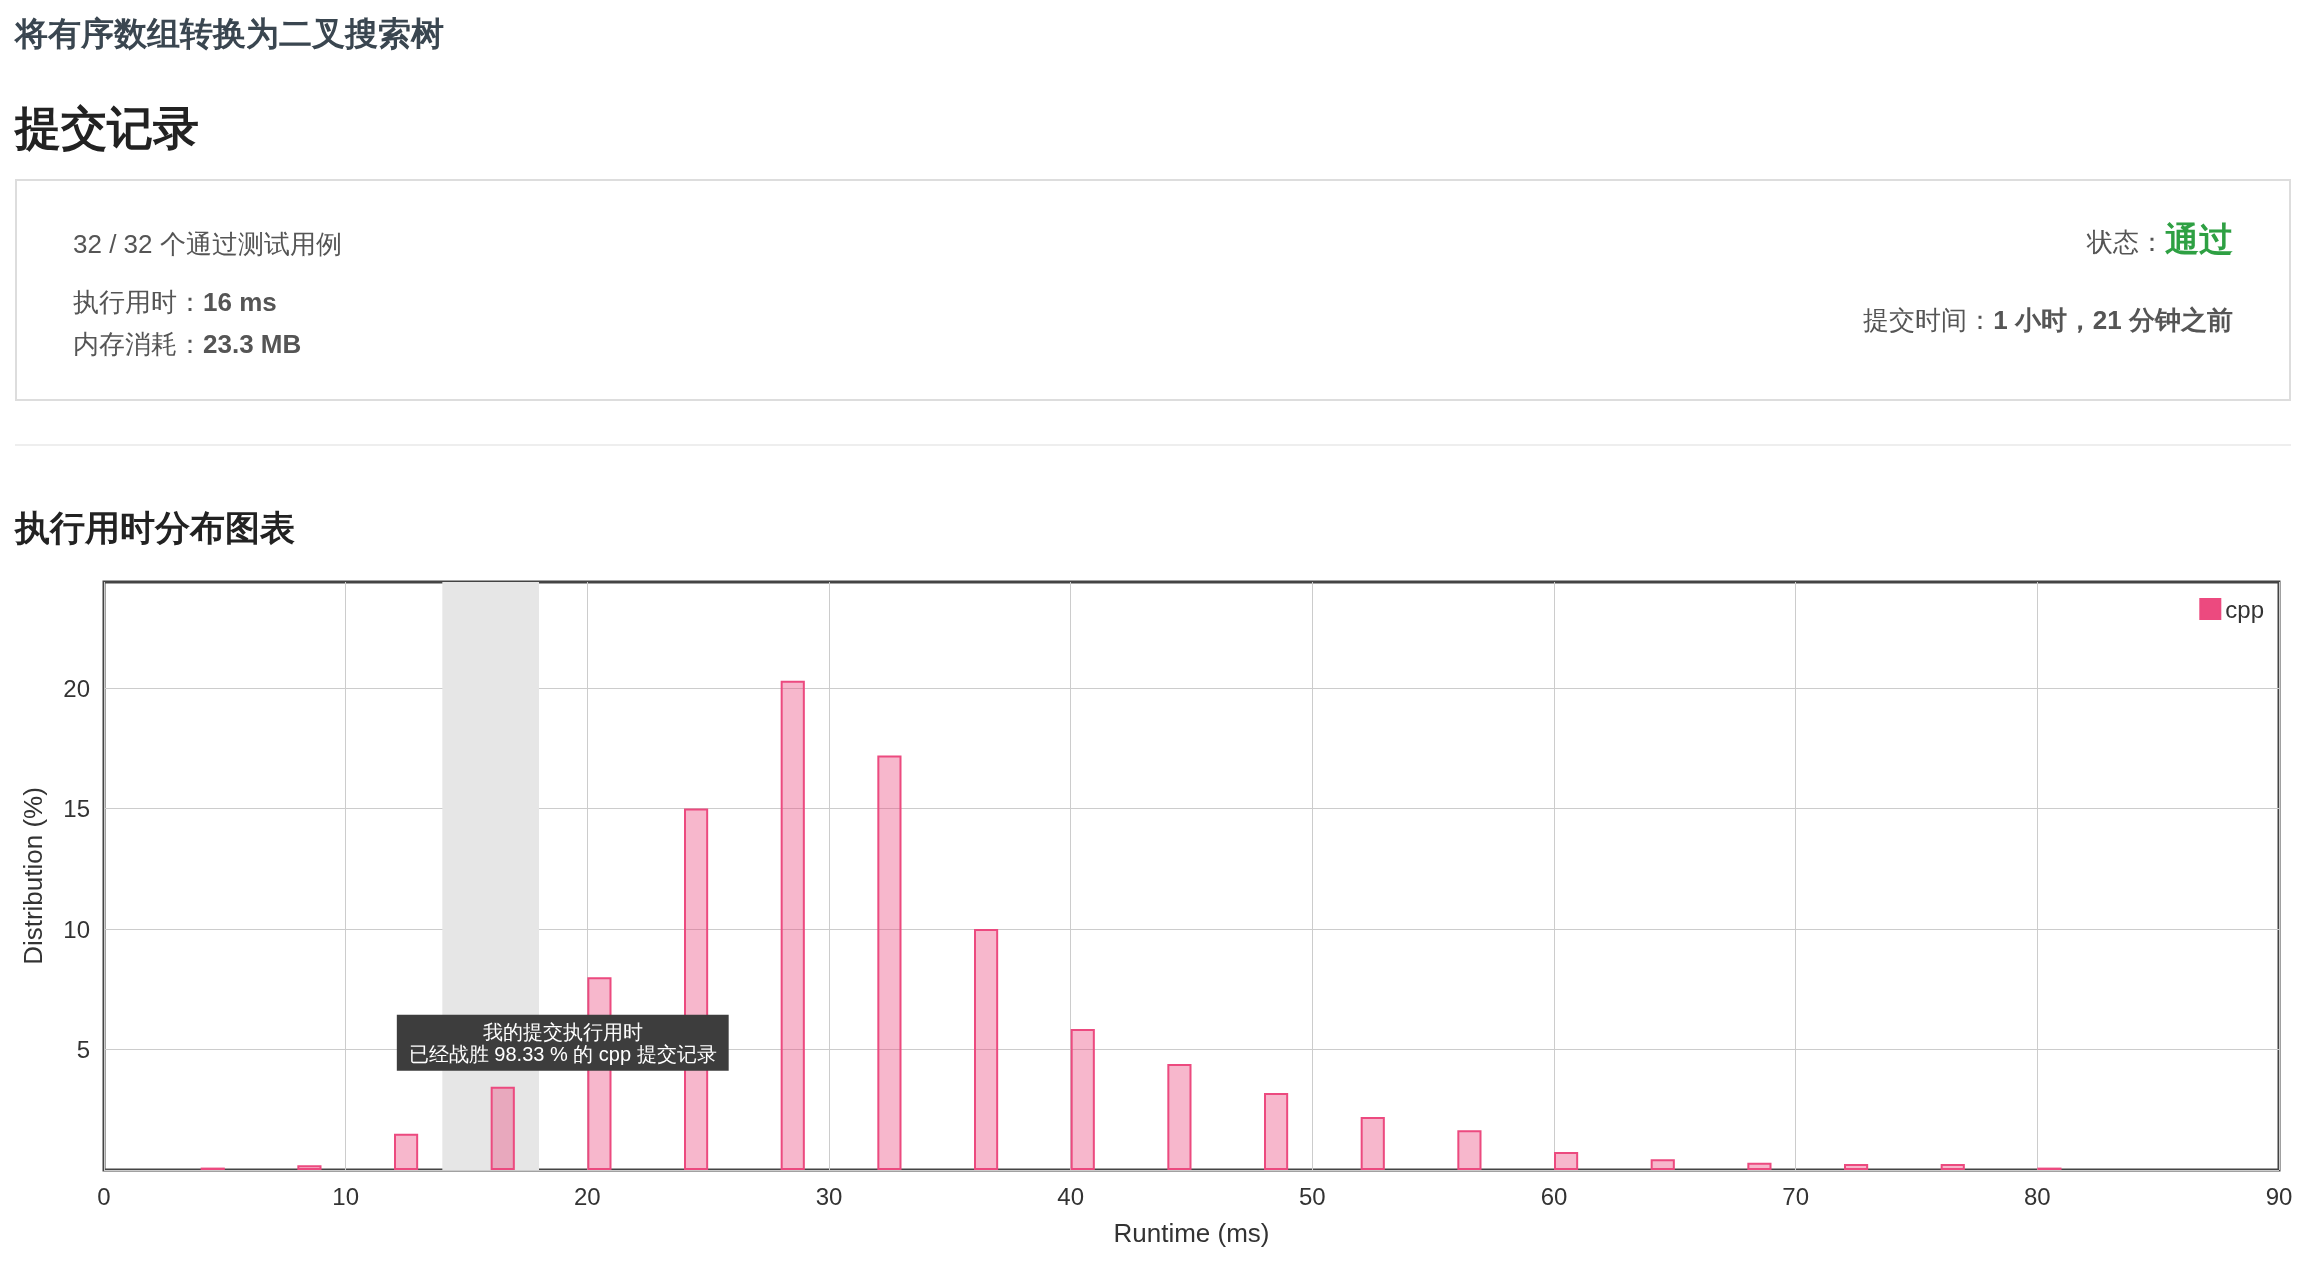  I want to click on y-tick-label: 20, so click(76, 688).